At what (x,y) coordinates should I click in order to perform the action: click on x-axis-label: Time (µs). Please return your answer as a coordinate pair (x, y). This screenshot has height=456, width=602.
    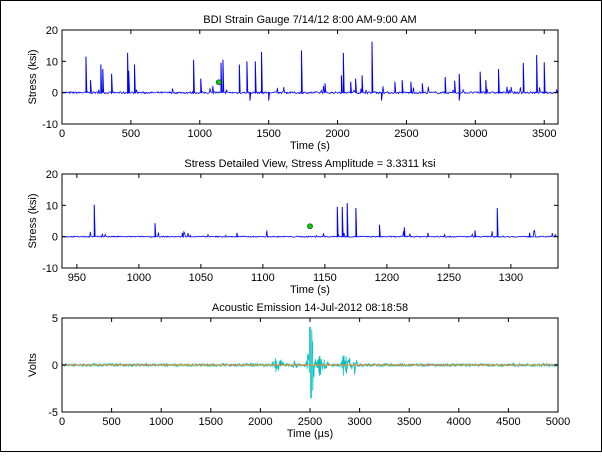
    Looking at the image, I should click on (310, 434).